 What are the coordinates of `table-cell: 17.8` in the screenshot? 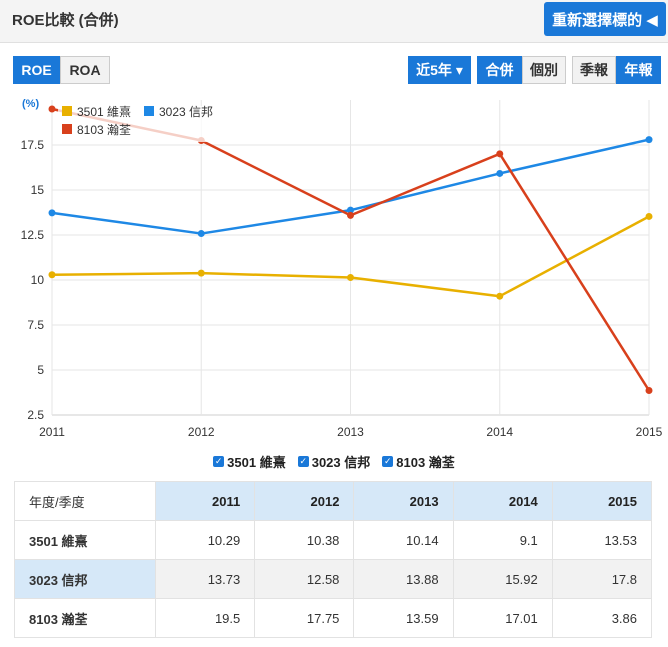 It's located at (602, 579).